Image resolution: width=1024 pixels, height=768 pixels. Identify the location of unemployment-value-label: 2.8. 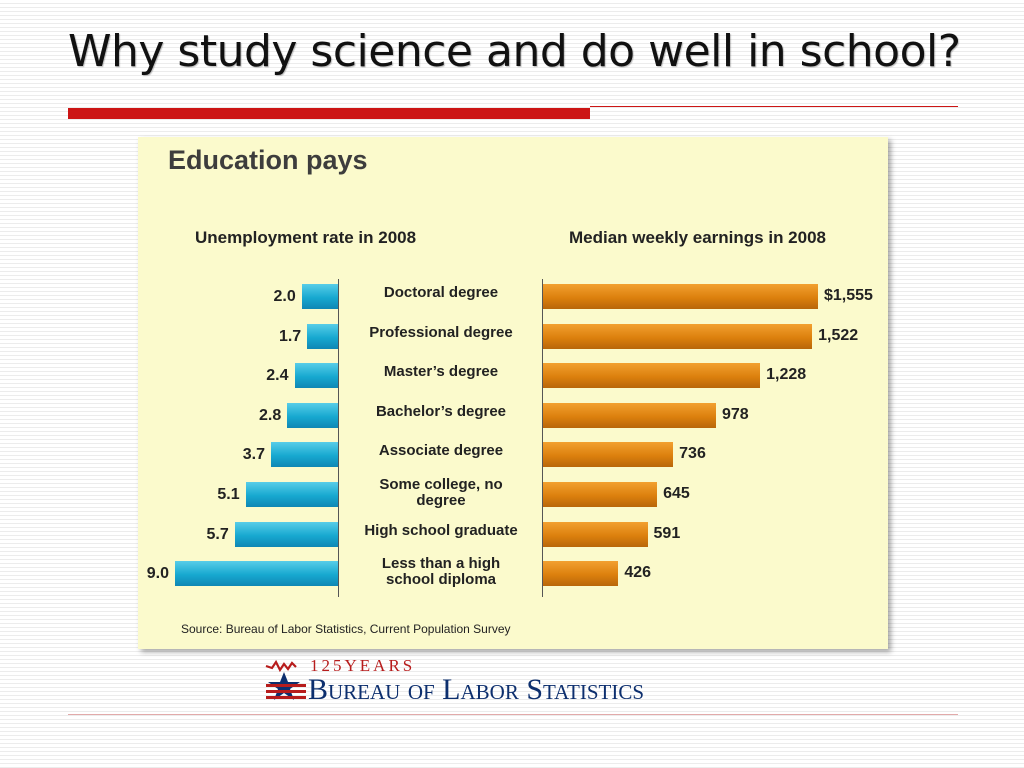
(270, 415).